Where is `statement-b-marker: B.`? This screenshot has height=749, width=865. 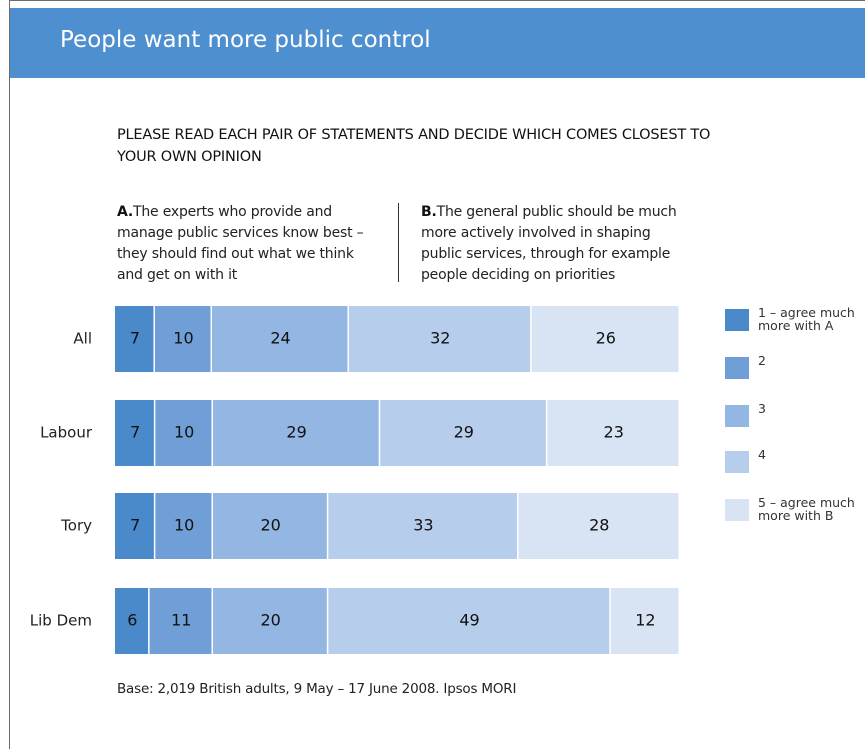 statement-b-marker: B. is located at coordinates (429, 212).